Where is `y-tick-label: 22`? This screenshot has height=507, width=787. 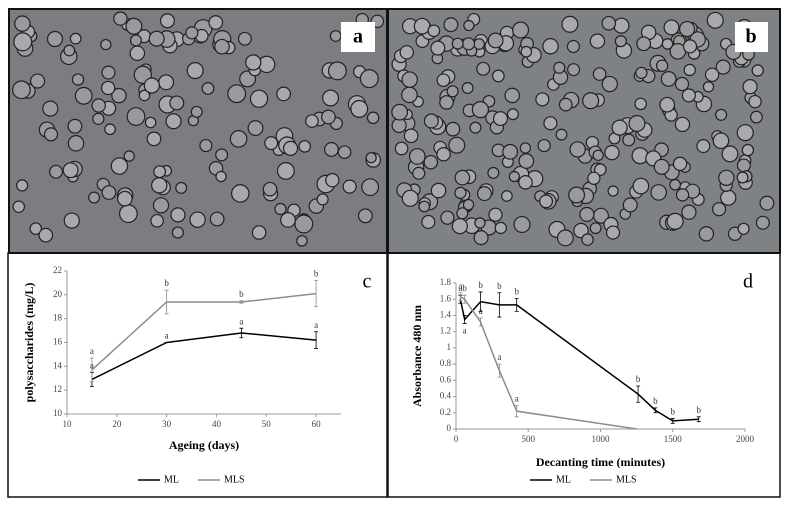
y-tick-label: 22 is located at coordinates (57, 270).